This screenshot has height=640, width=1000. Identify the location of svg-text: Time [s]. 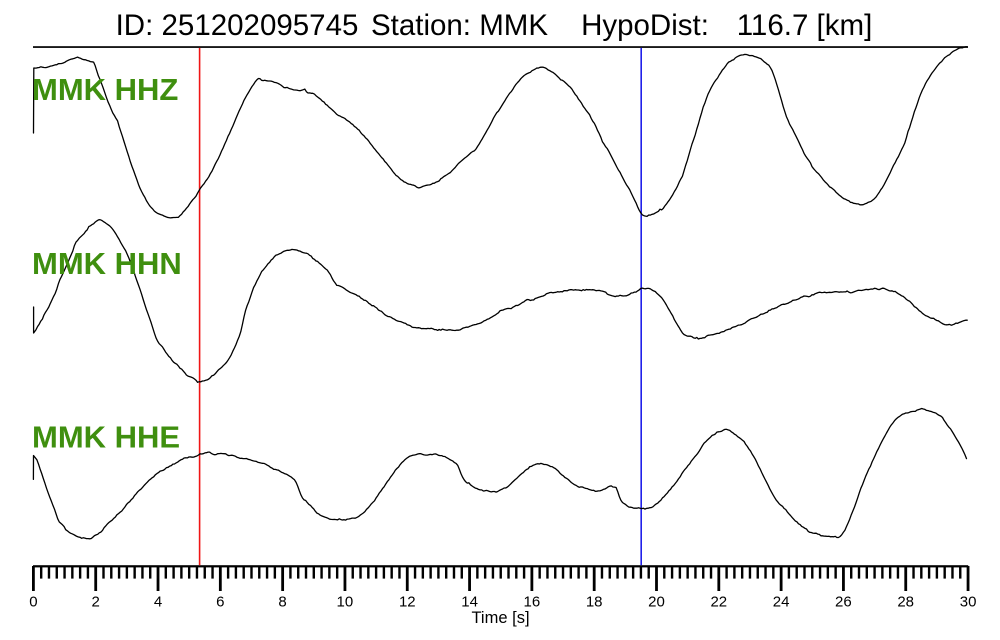
(500, 618).